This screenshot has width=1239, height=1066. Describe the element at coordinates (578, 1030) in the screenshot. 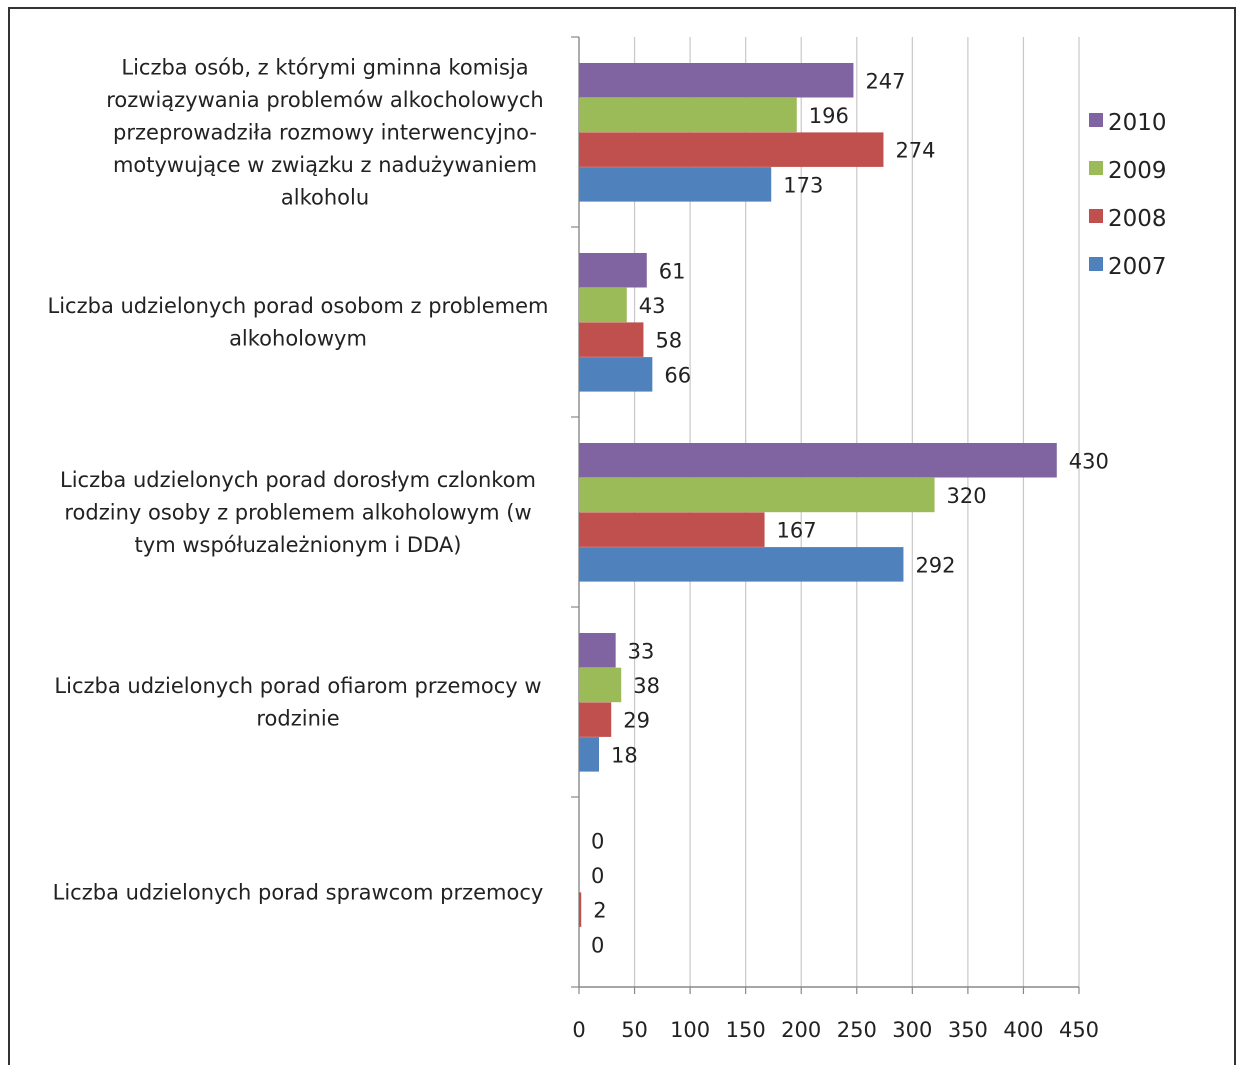

I see `x-tick-label: 0` at that location.